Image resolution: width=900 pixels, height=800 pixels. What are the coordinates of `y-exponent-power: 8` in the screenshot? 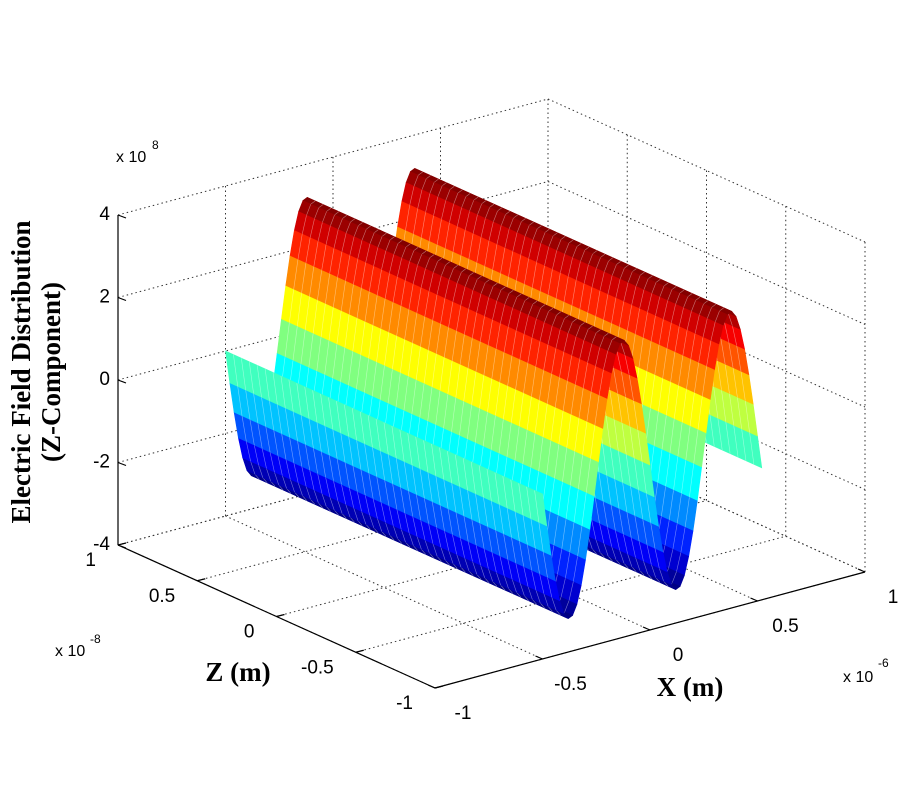 It's located at (155, 145).